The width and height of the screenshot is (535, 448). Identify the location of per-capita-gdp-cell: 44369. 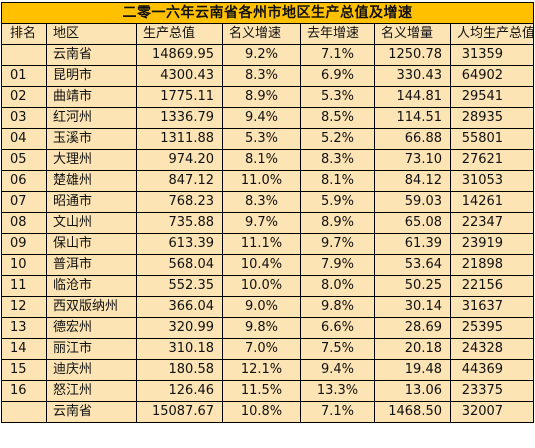
(492, 370).